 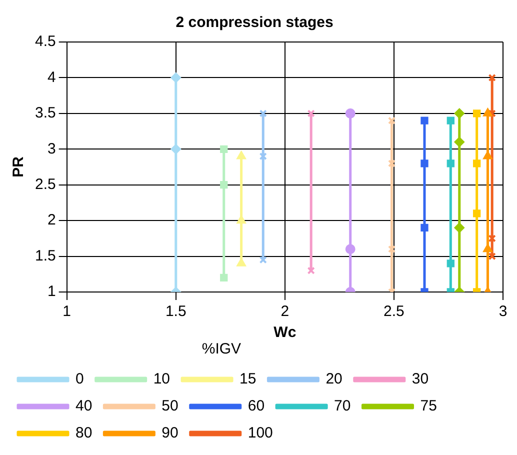 What do you see at coordinates (52, 149) in the screenshot?
I see `y-tick-label: 3` at bounding box center [52, 149].